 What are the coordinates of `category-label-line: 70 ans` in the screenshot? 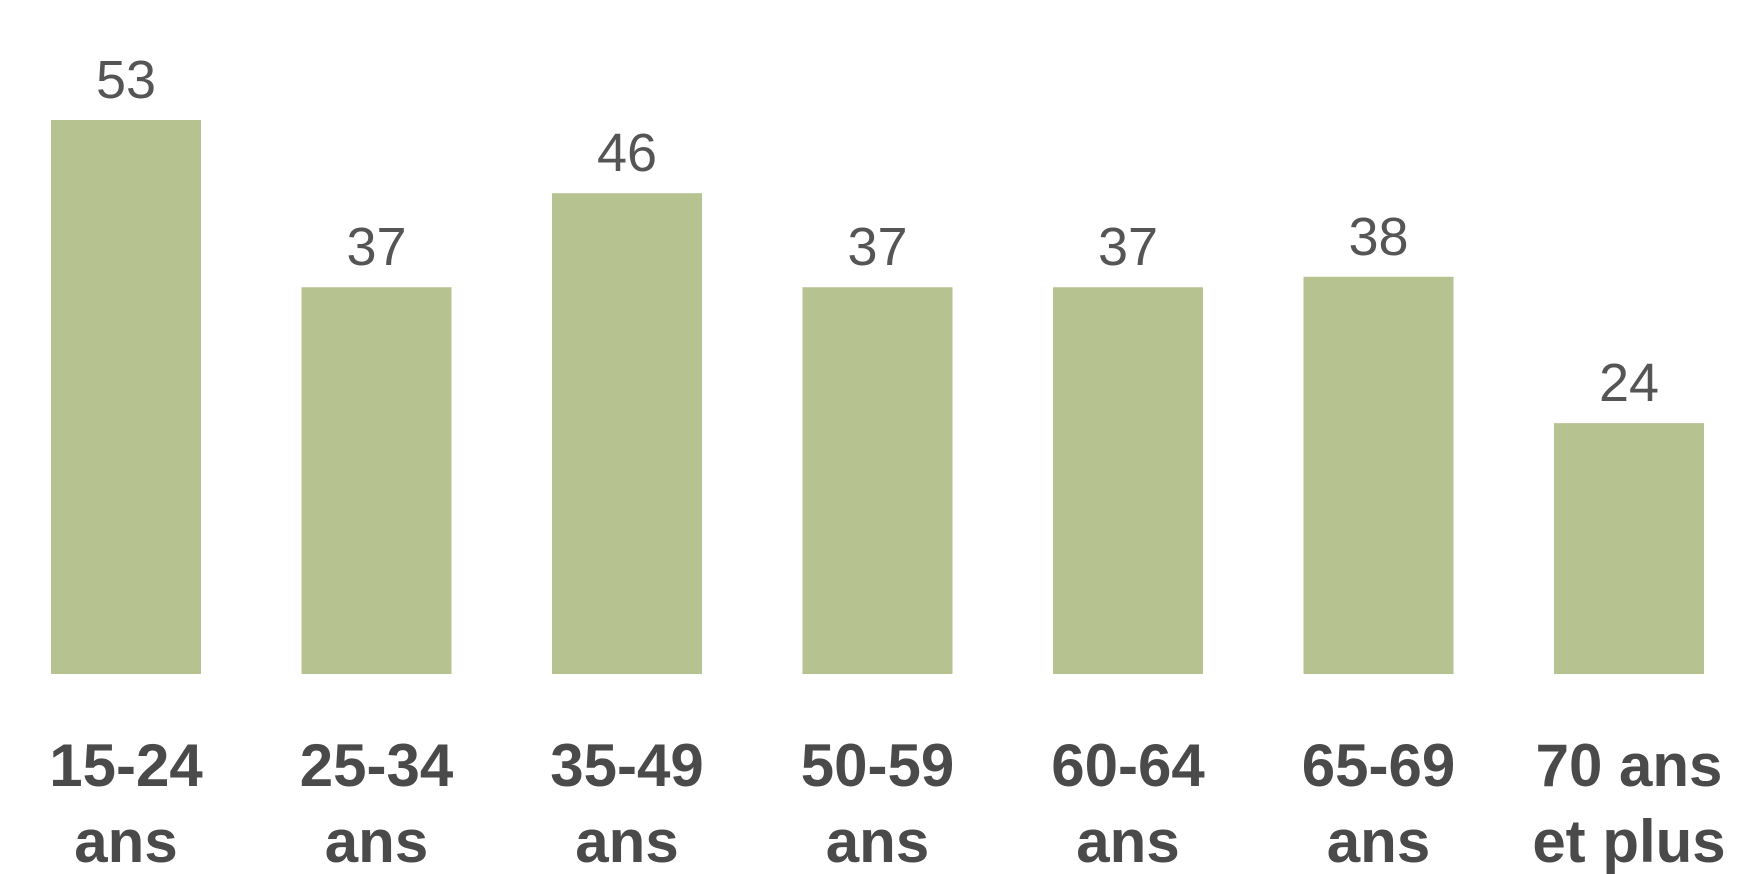 It's located at (1629, 765).